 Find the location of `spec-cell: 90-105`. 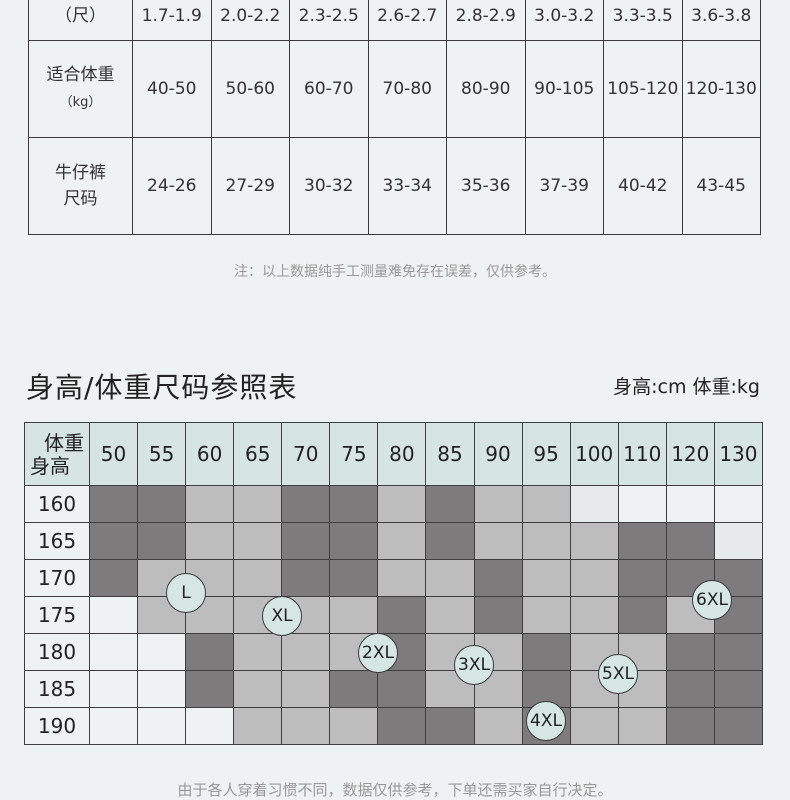

spec-cell: 90-105 is located at coordinates (564, 89).